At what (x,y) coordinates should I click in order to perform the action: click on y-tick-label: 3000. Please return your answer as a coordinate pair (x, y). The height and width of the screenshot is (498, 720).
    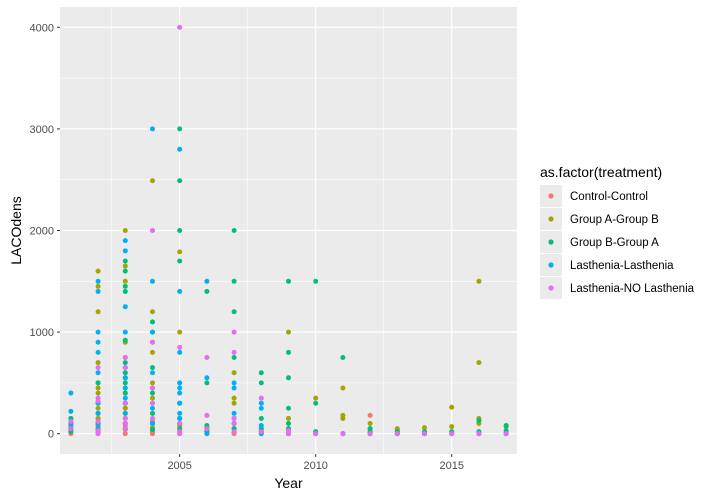
    Looking at the image, I should click on (42, 130).